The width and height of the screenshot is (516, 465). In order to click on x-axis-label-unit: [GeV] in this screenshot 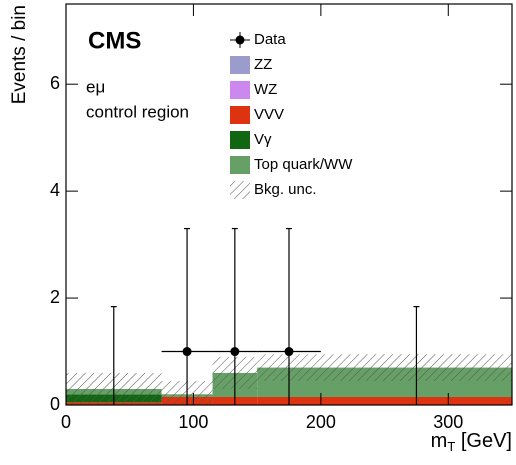, I will do `click(483, 441)`.